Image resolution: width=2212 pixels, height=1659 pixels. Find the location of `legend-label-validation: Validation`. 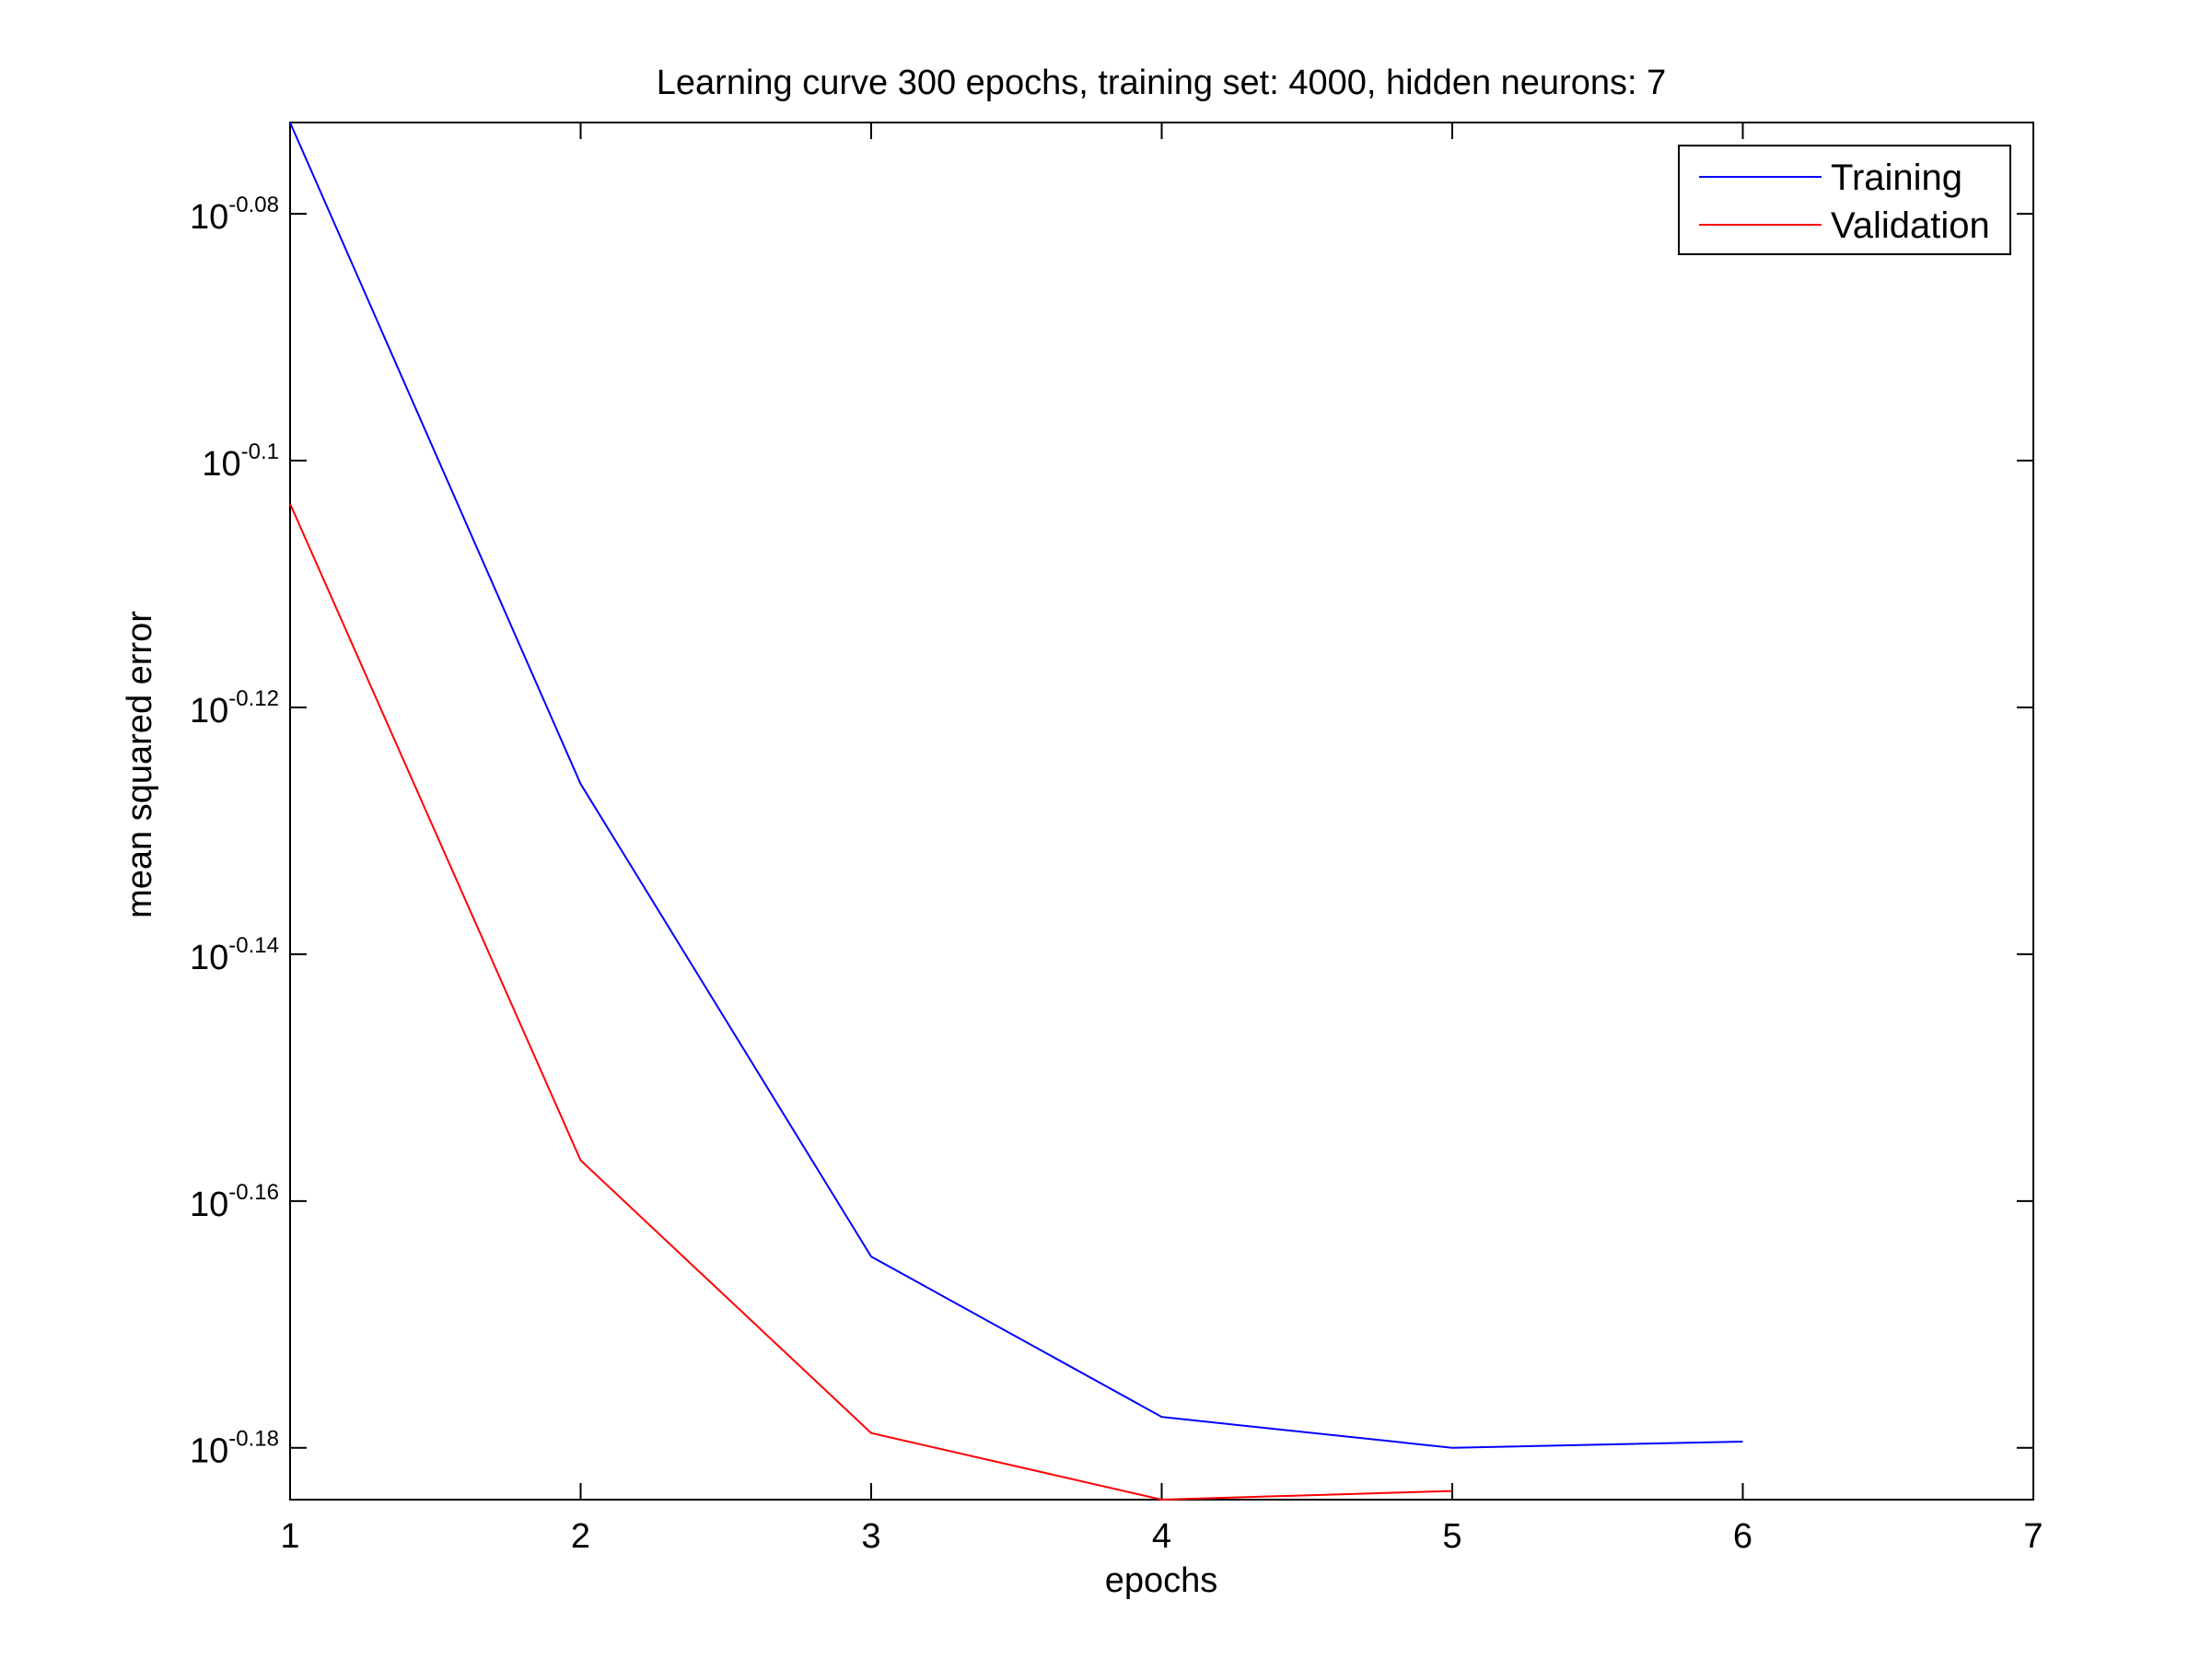

legend-label-validation: Validation is located at coordinates (1911, 225).